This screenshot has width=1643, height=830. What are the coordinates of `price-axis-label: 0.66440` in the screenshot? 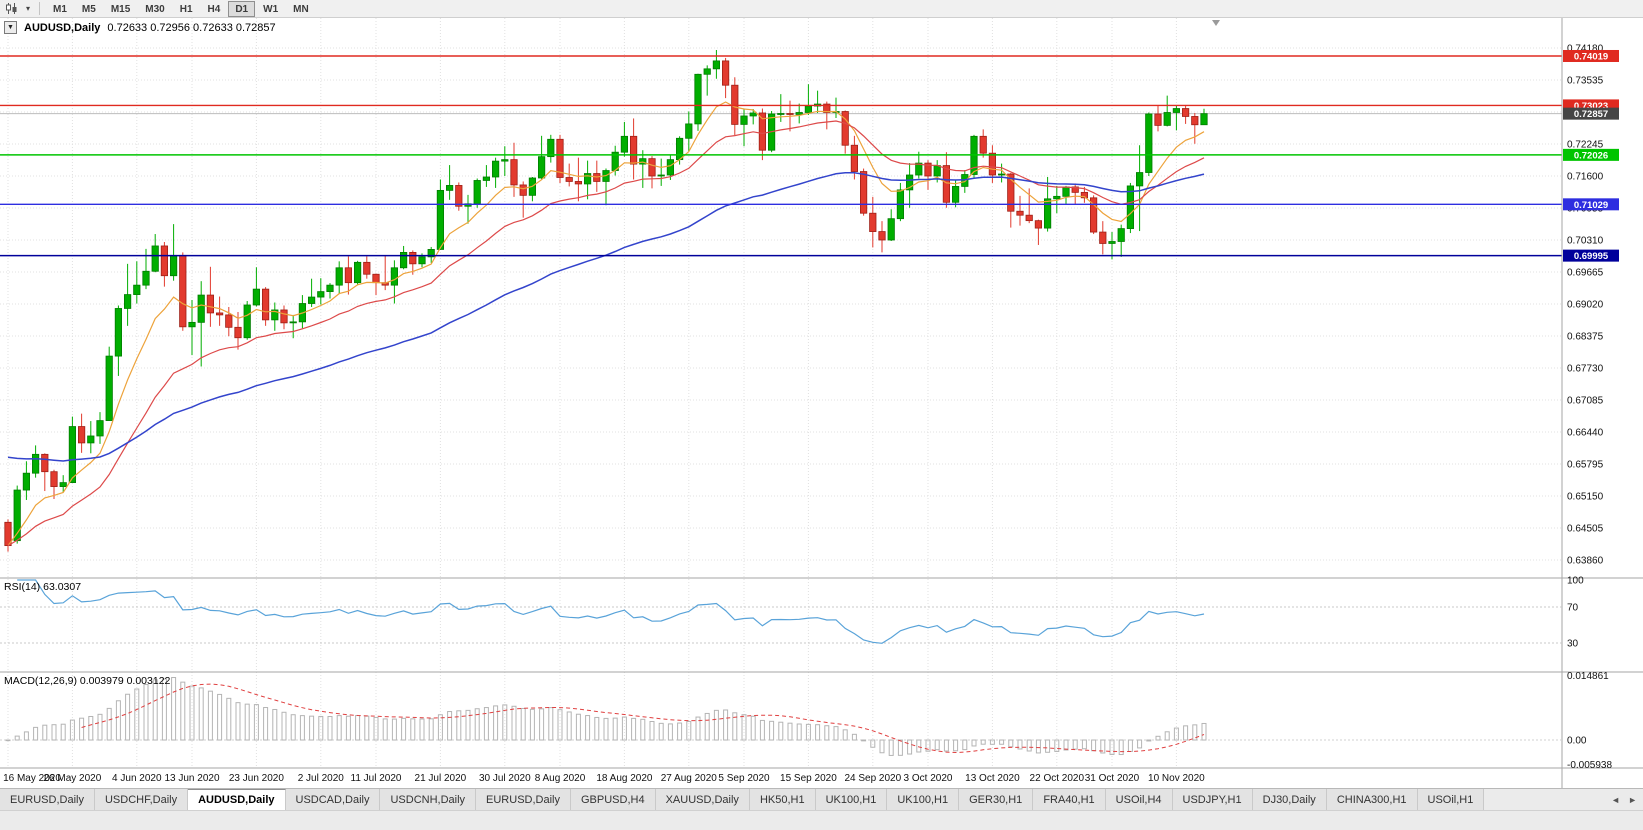 It's located at (1585, 433).